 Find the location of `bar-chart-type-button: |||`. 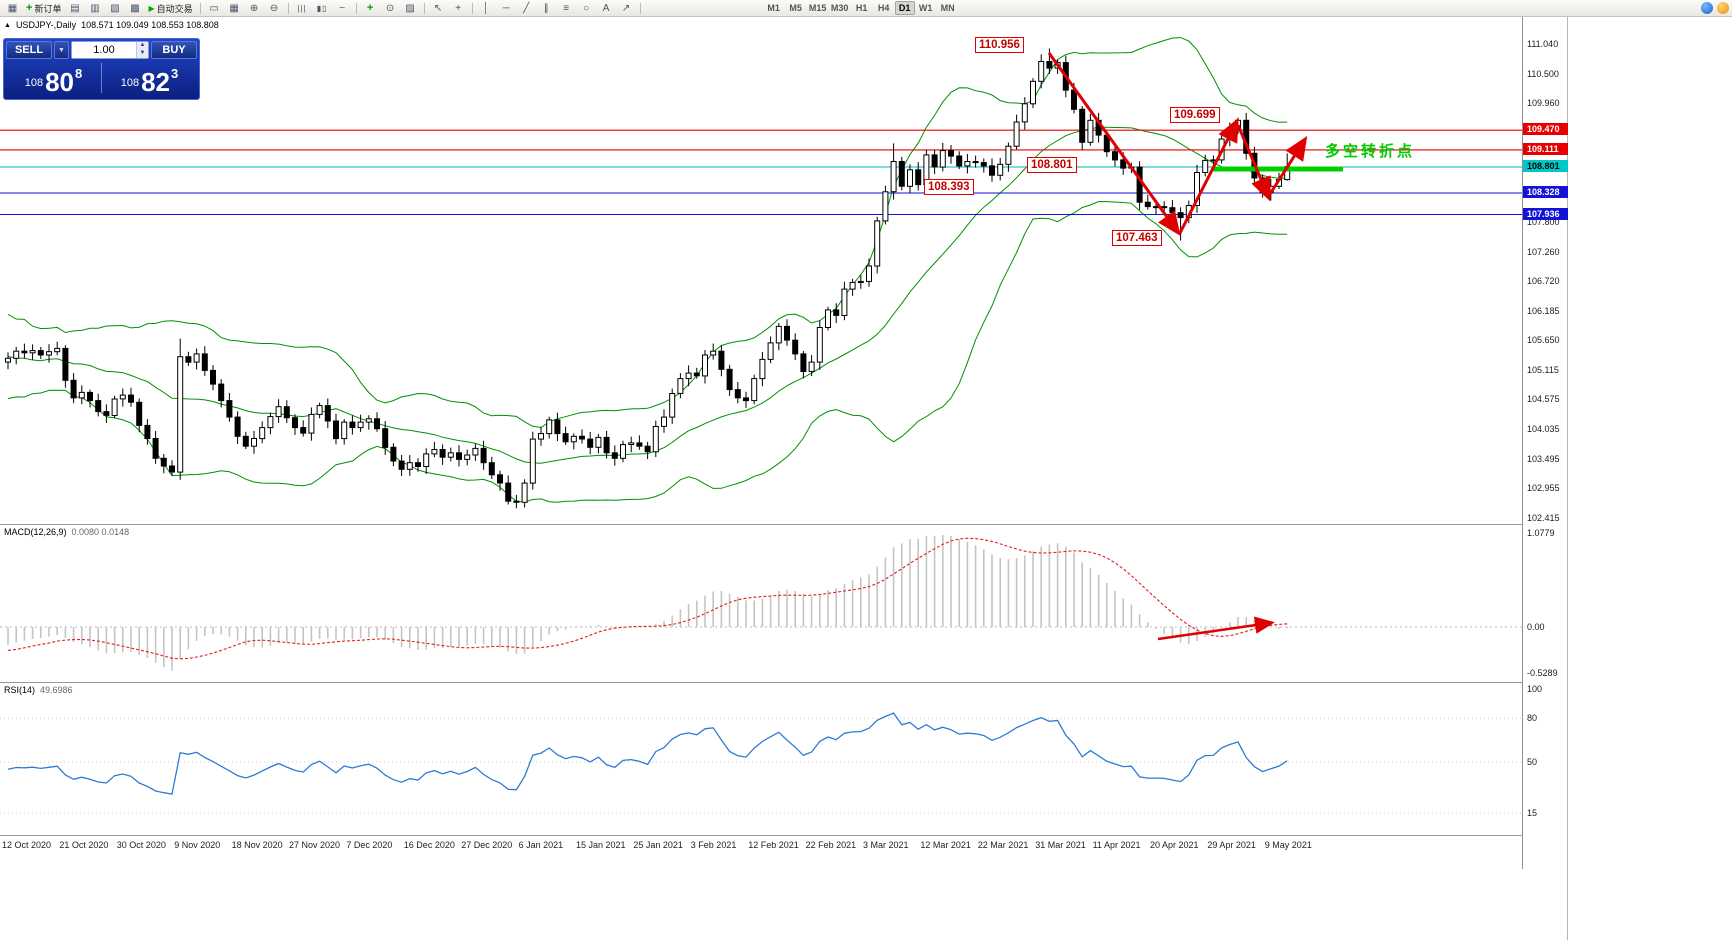

bar-chart-type-button: ||| is located at coordinates (302, 8).